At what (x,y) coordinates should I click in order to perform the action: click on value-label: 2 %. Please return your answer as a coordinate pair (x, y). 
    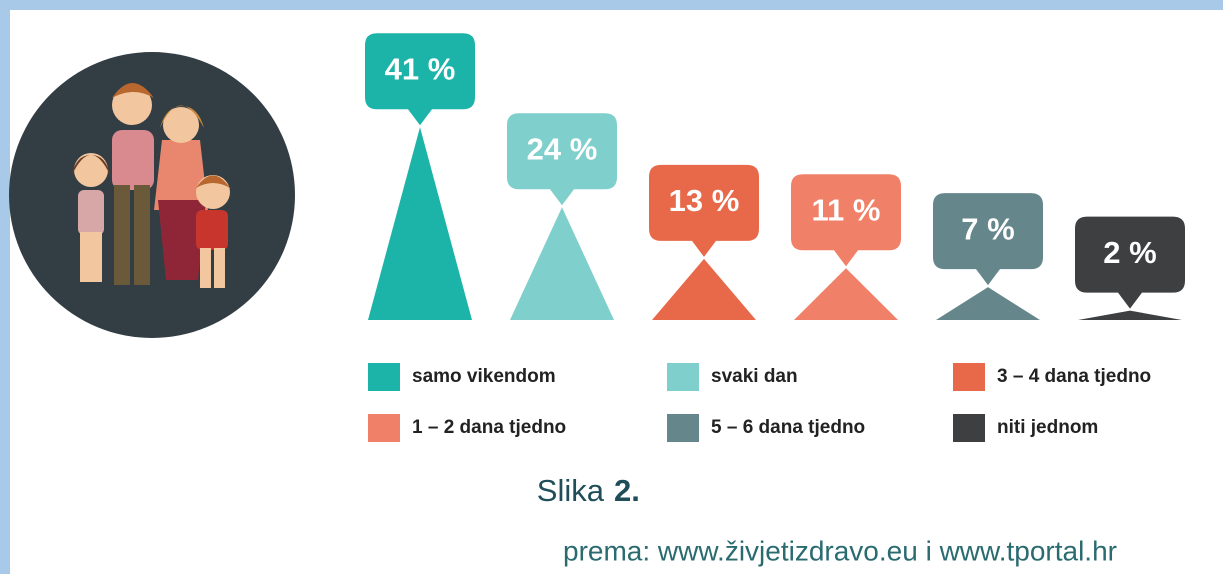
    Looking at the image, I should click on (1129, 252).